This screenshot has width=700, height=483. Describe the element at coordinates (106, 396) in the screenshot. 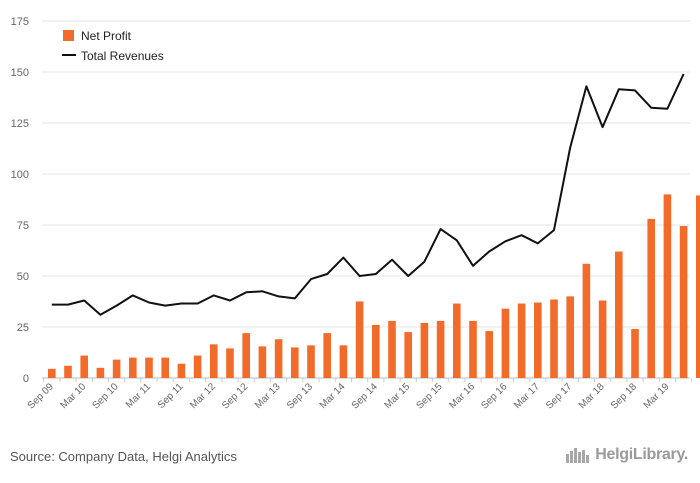

I see `x-tick-label: Sep 10` at that location.